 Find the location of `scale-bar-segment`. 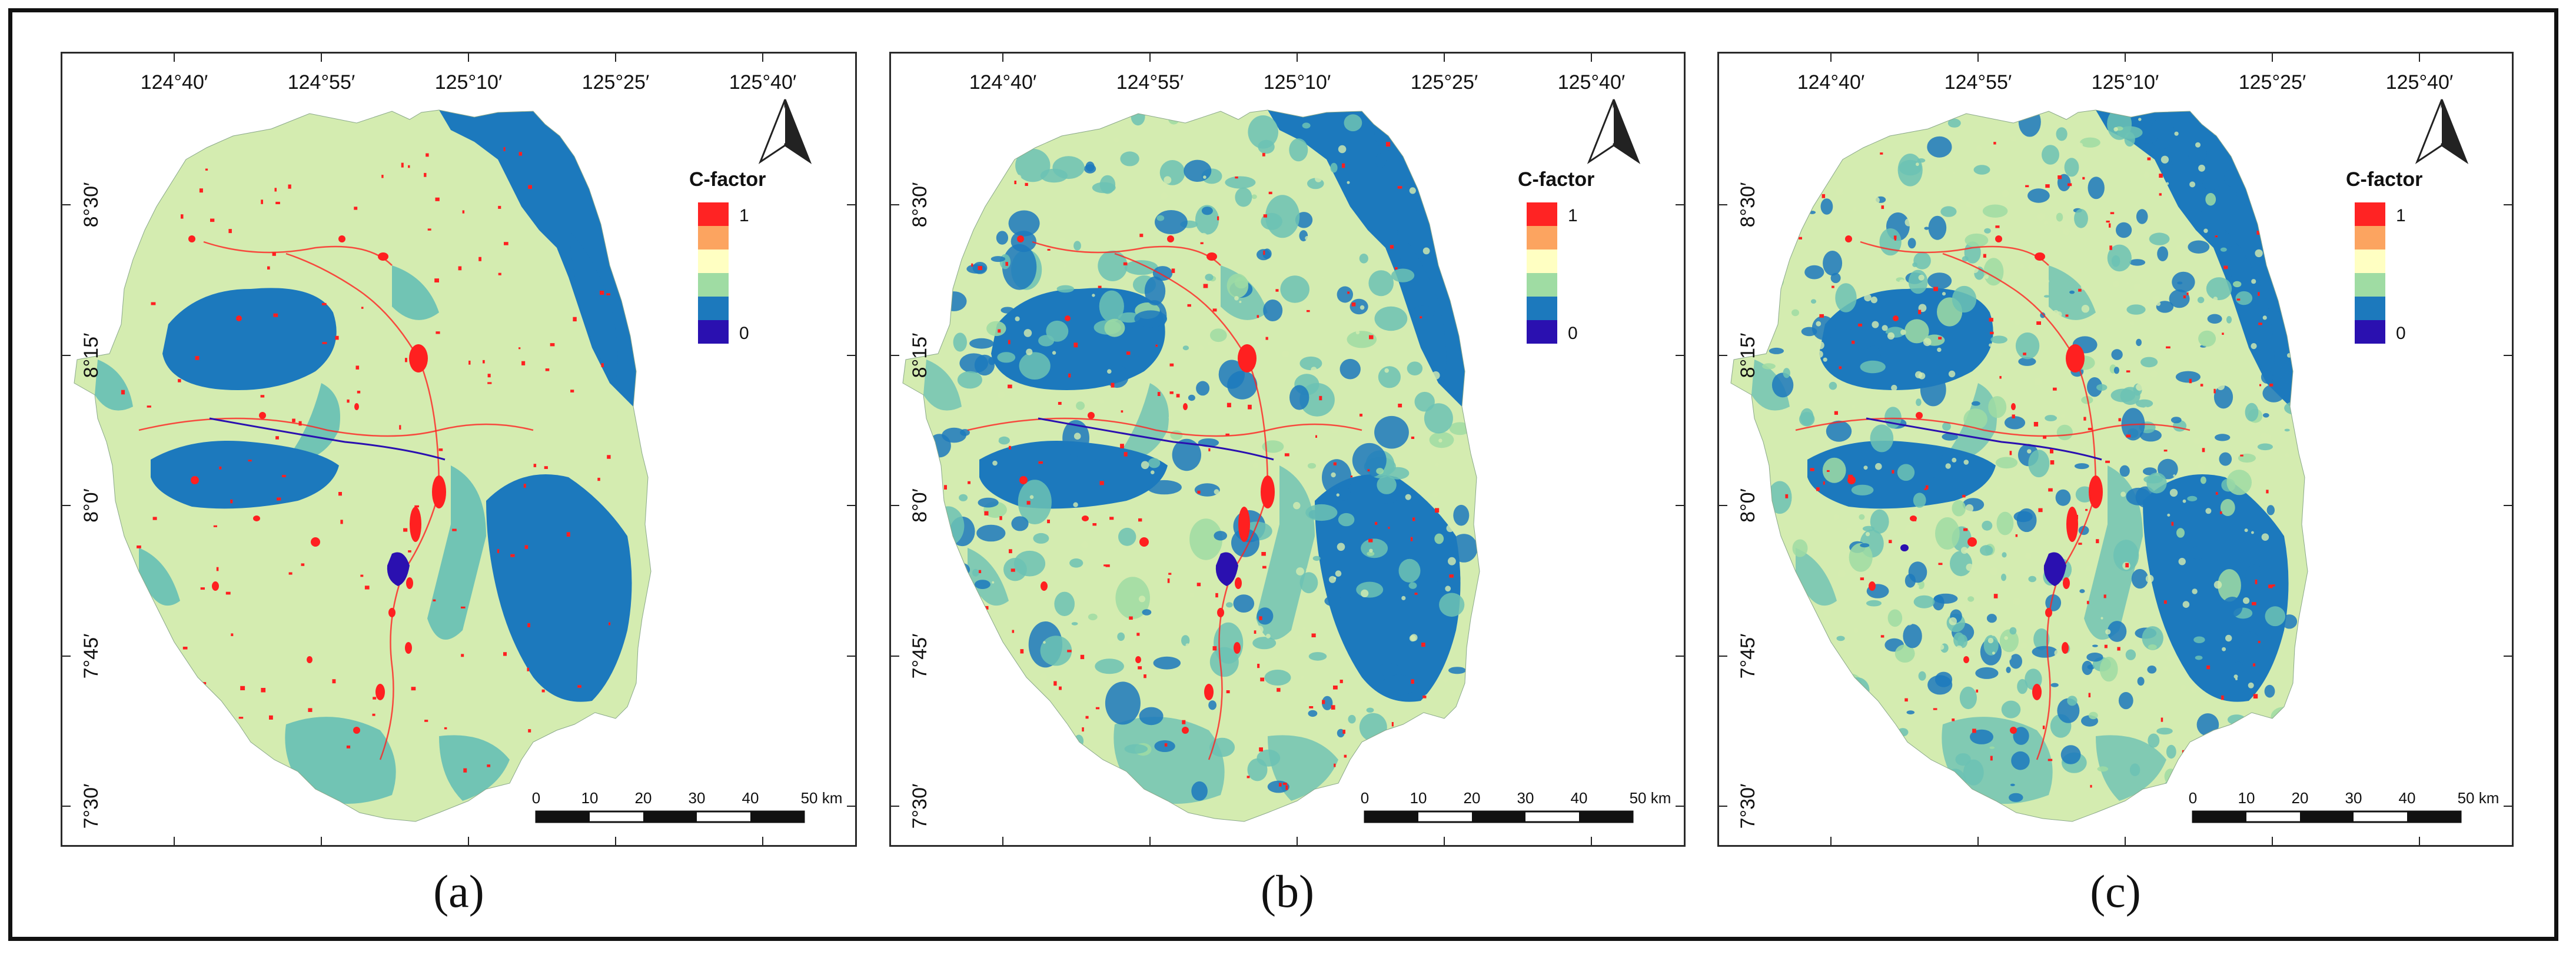

scale-bar-segment is located at coordinates (2327, 816).